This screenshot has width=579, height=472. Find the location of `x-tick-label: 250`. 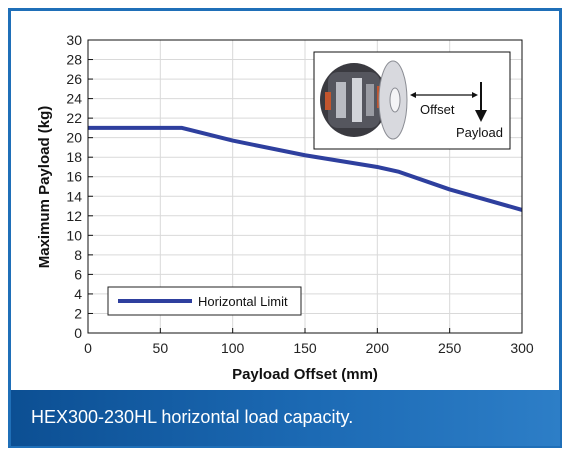

x-tick-label: 250 is located at coordinates (450, 348).